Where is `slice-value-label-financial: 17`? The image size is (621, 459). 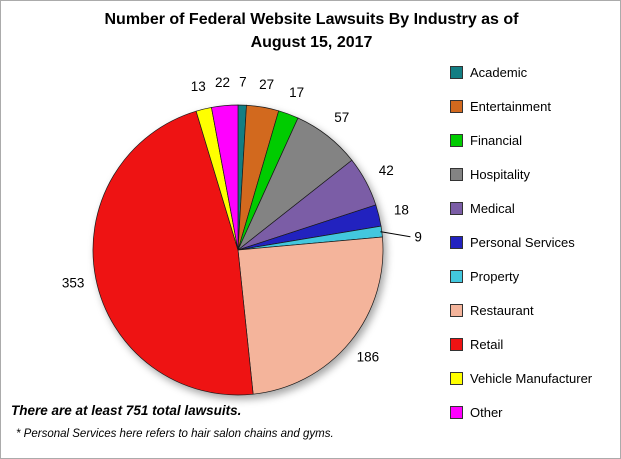 slice-value-label-financial: 17 is located at coordinates (296, 92).